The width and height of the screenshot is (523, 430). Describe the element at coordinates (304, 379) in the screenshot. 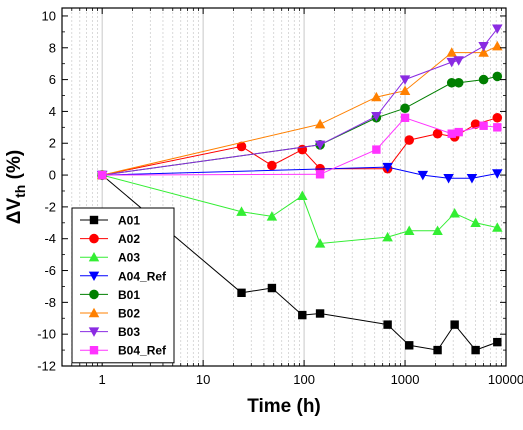

I see `x-tick-label: 100` at that location.